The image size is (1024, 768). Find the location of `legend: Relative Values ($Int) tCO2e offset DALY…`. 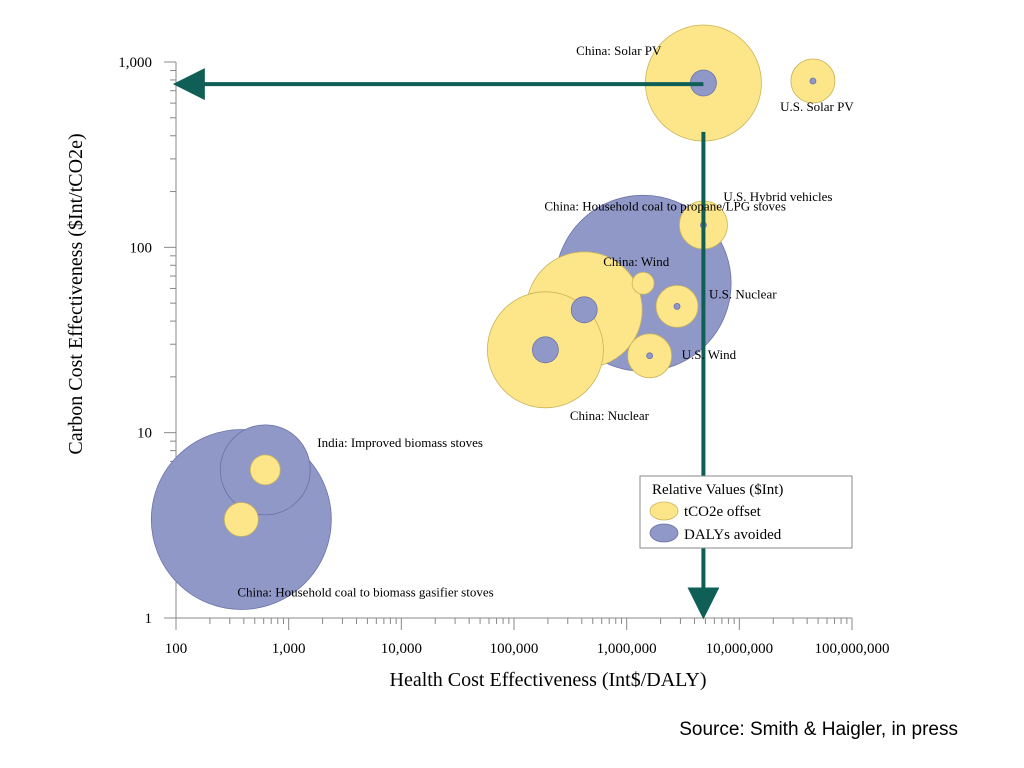

legend: Relative Values ($Int) tCO2e offset DALY… is located at coordinates (746, 512).